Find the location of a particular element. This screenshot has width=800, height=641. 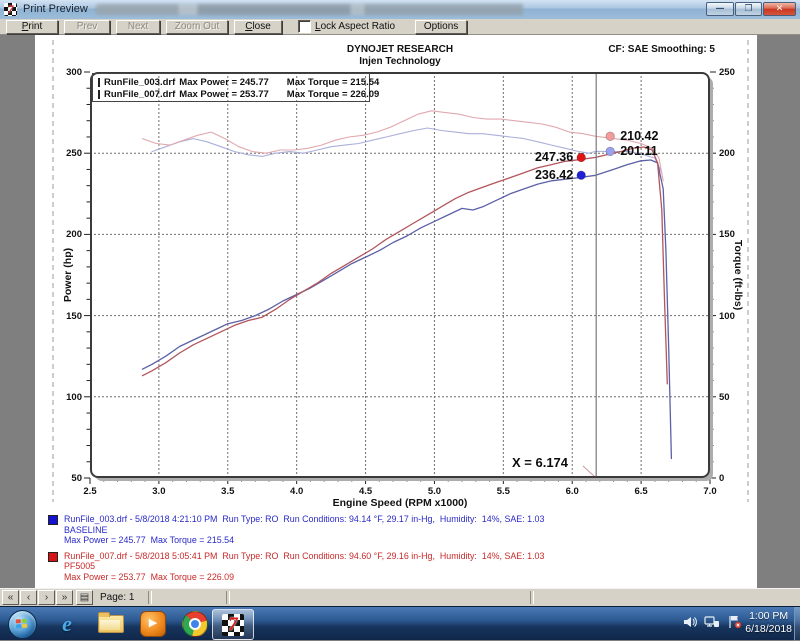

page-indicator: Page: 1 is located at coordinates (117, 597).